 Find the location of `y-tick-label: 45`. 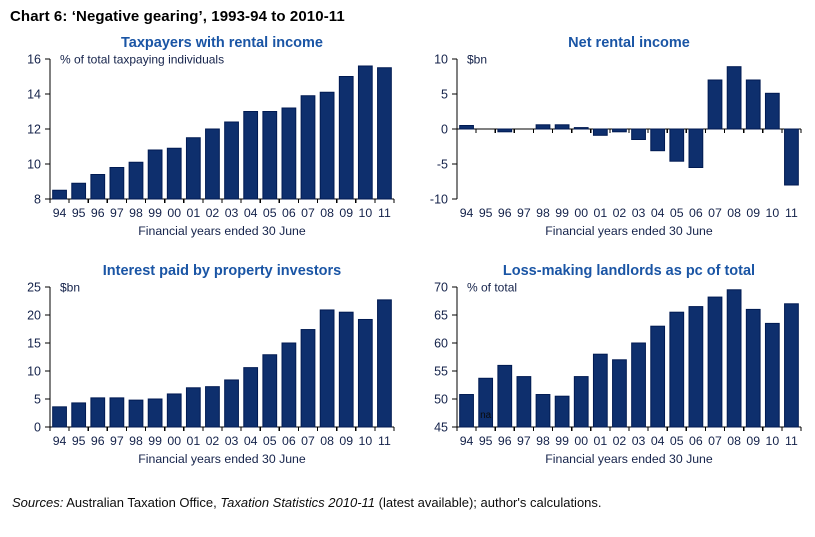

y-tick-label: 45 is located at coordinates (441, 428).